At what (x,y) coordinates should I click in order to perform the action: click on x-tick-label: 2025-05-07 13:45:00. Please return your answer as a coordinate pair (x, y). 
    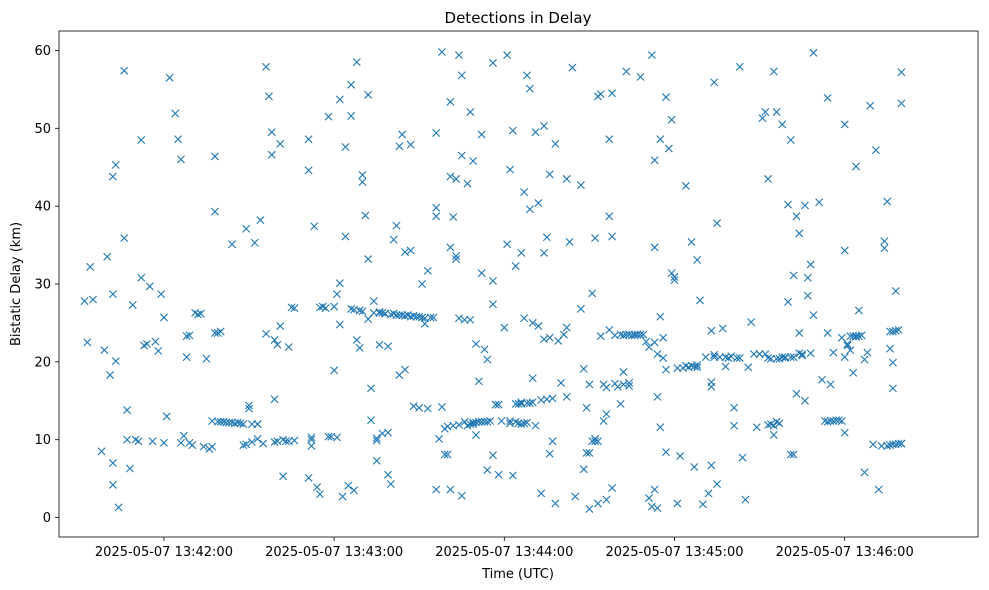
    Looking at the image, I should click on (674, 552).